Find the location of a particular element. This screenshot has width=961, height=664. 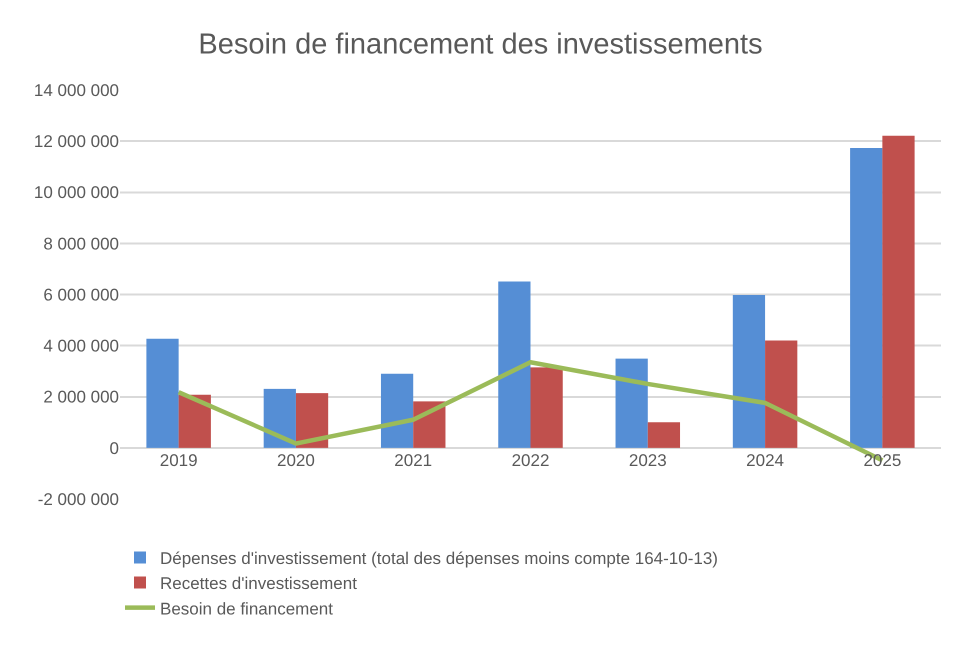

y-tick-label: -2 000 000 is located at coordinates (78, 499).